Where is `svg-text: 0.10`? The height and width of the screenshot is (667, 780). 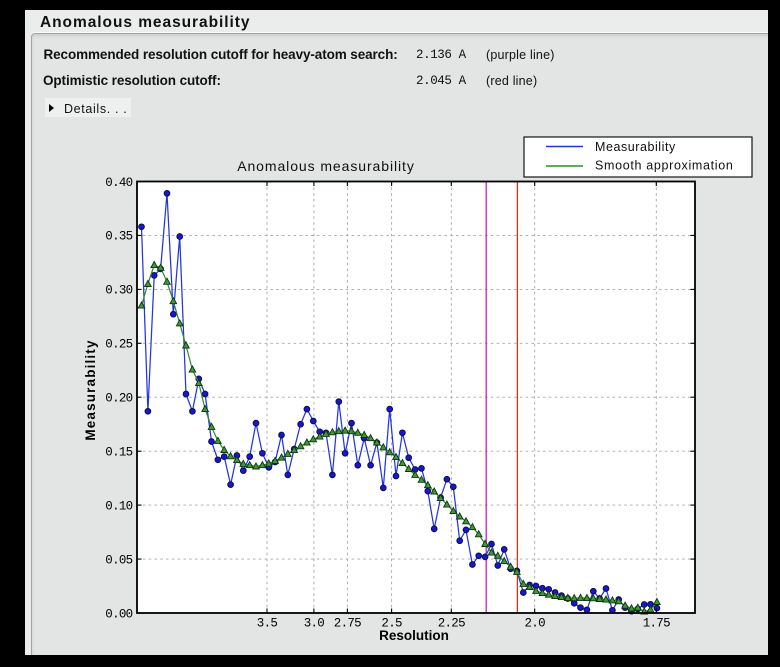
svg-text: 0.10 is located at coordinates (118, 506).